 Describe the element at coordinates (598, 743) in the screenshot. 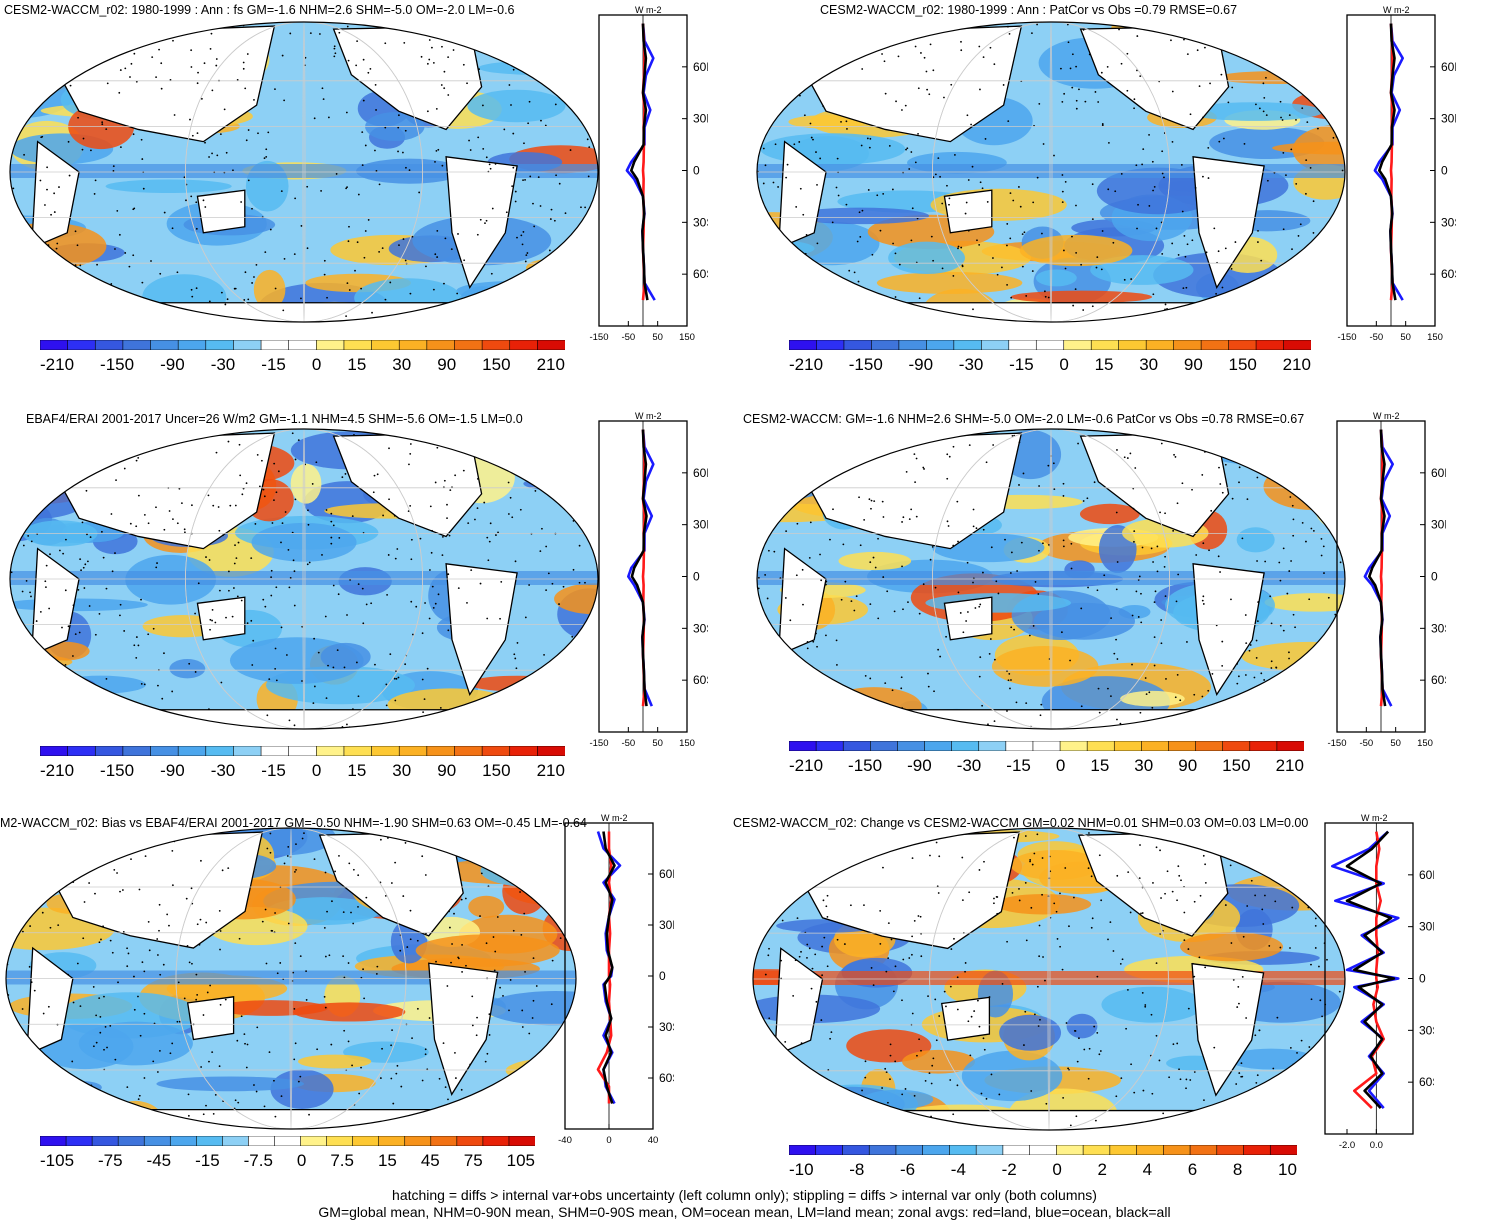

I see `x-tick-label: -150` at that location.